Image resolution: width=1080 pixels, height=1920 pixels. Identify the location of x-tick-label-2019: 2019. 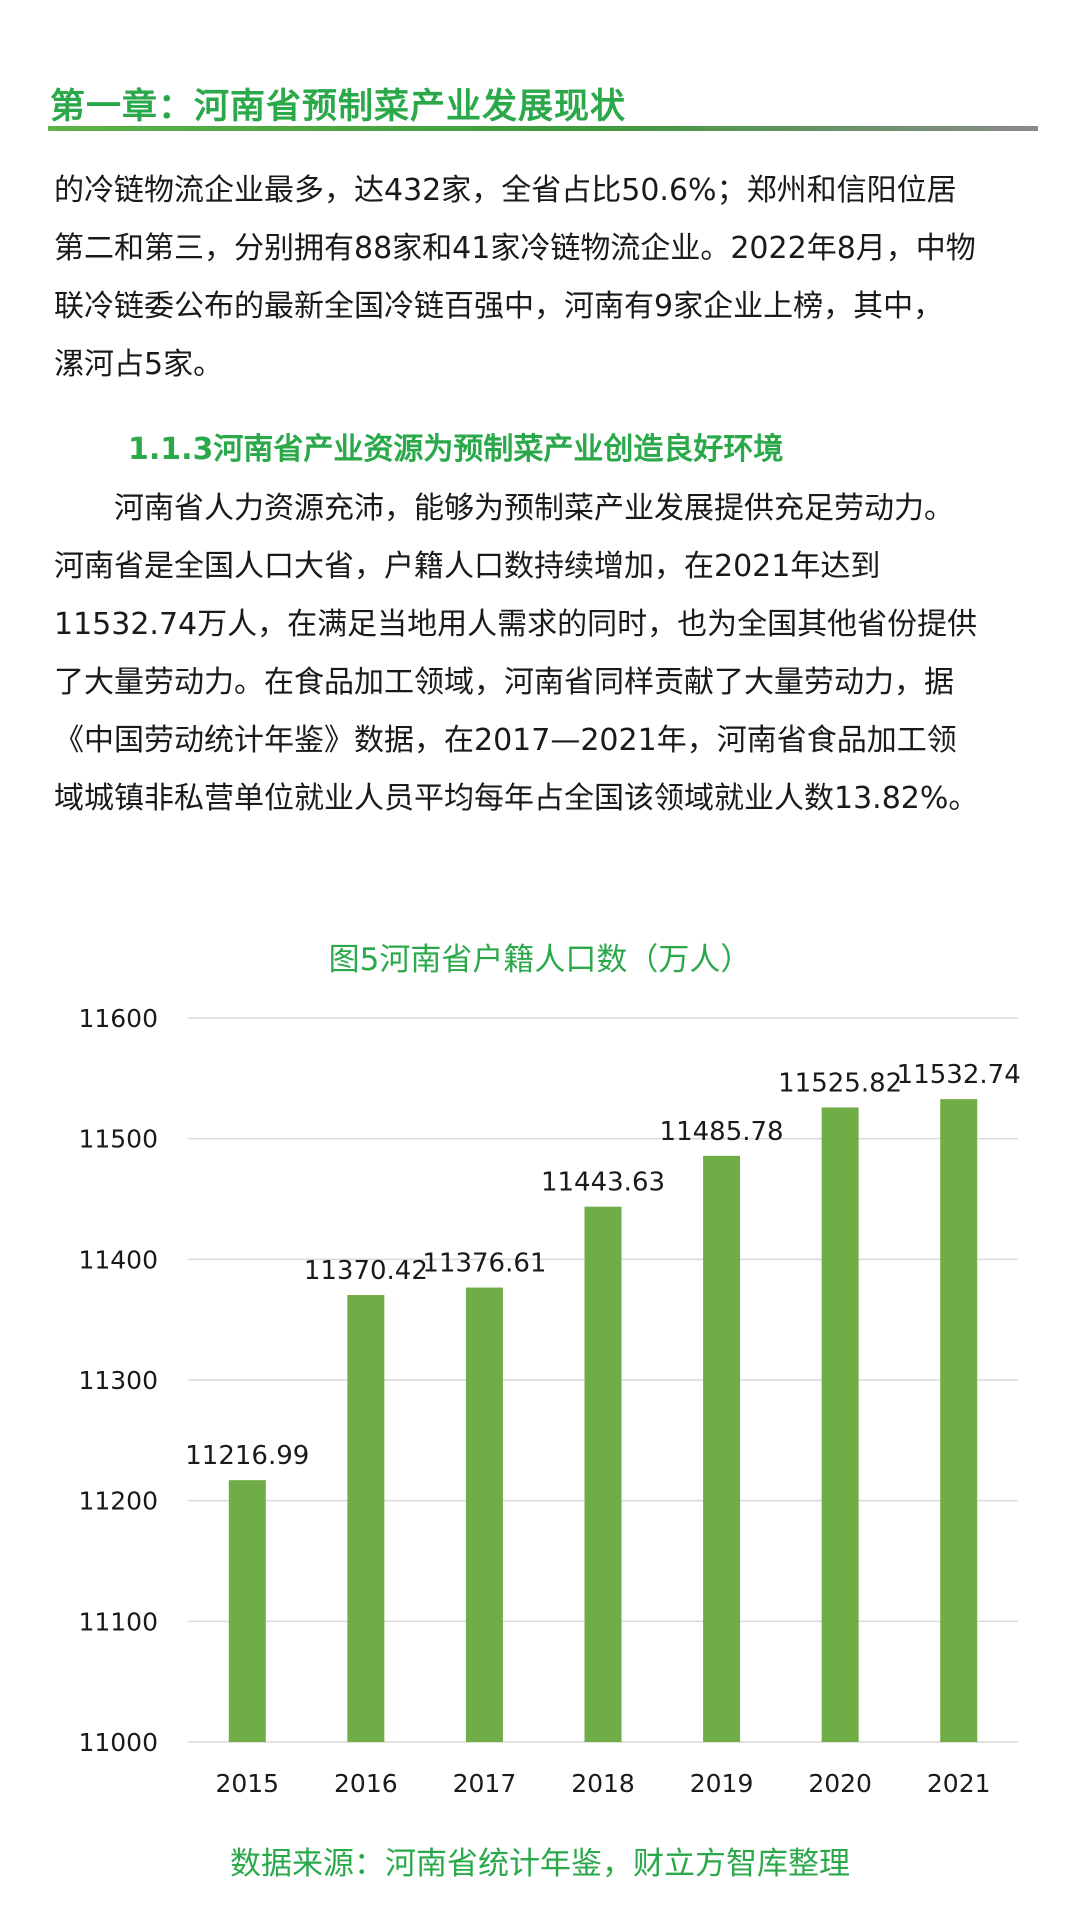
(722, 1783).